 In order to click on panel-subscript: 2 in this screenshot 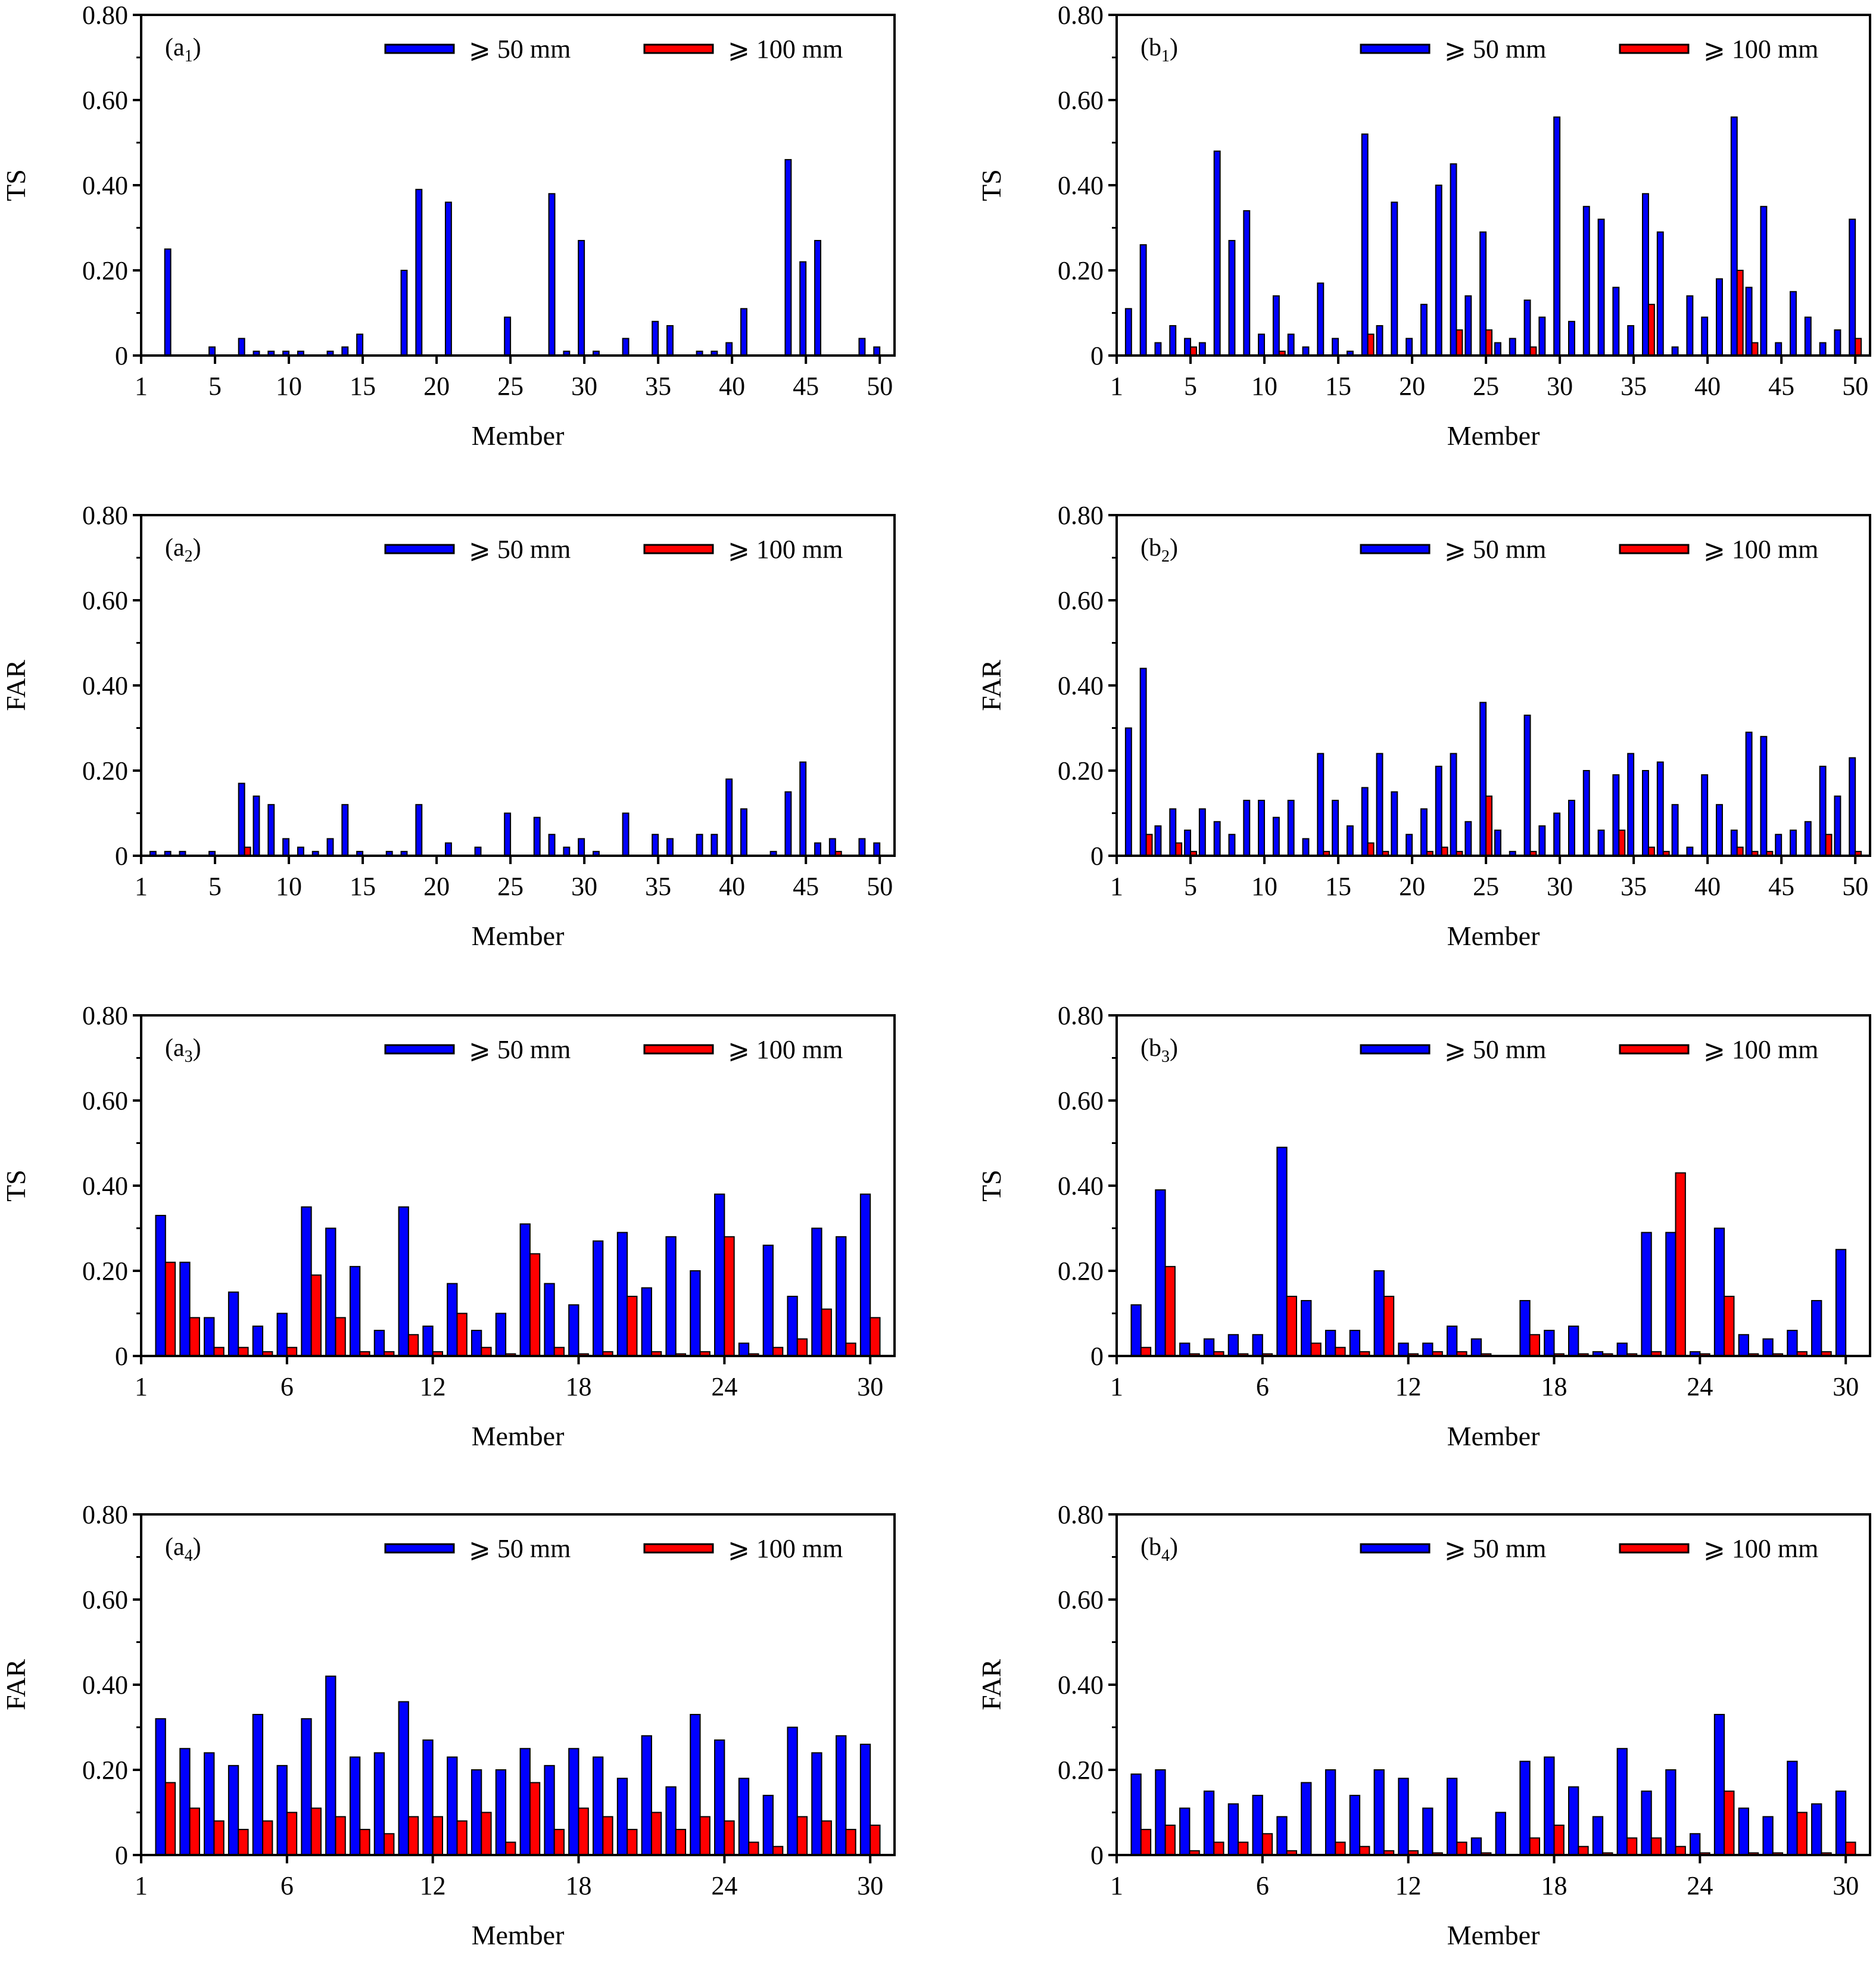, I will do `click(1165, 556)`.